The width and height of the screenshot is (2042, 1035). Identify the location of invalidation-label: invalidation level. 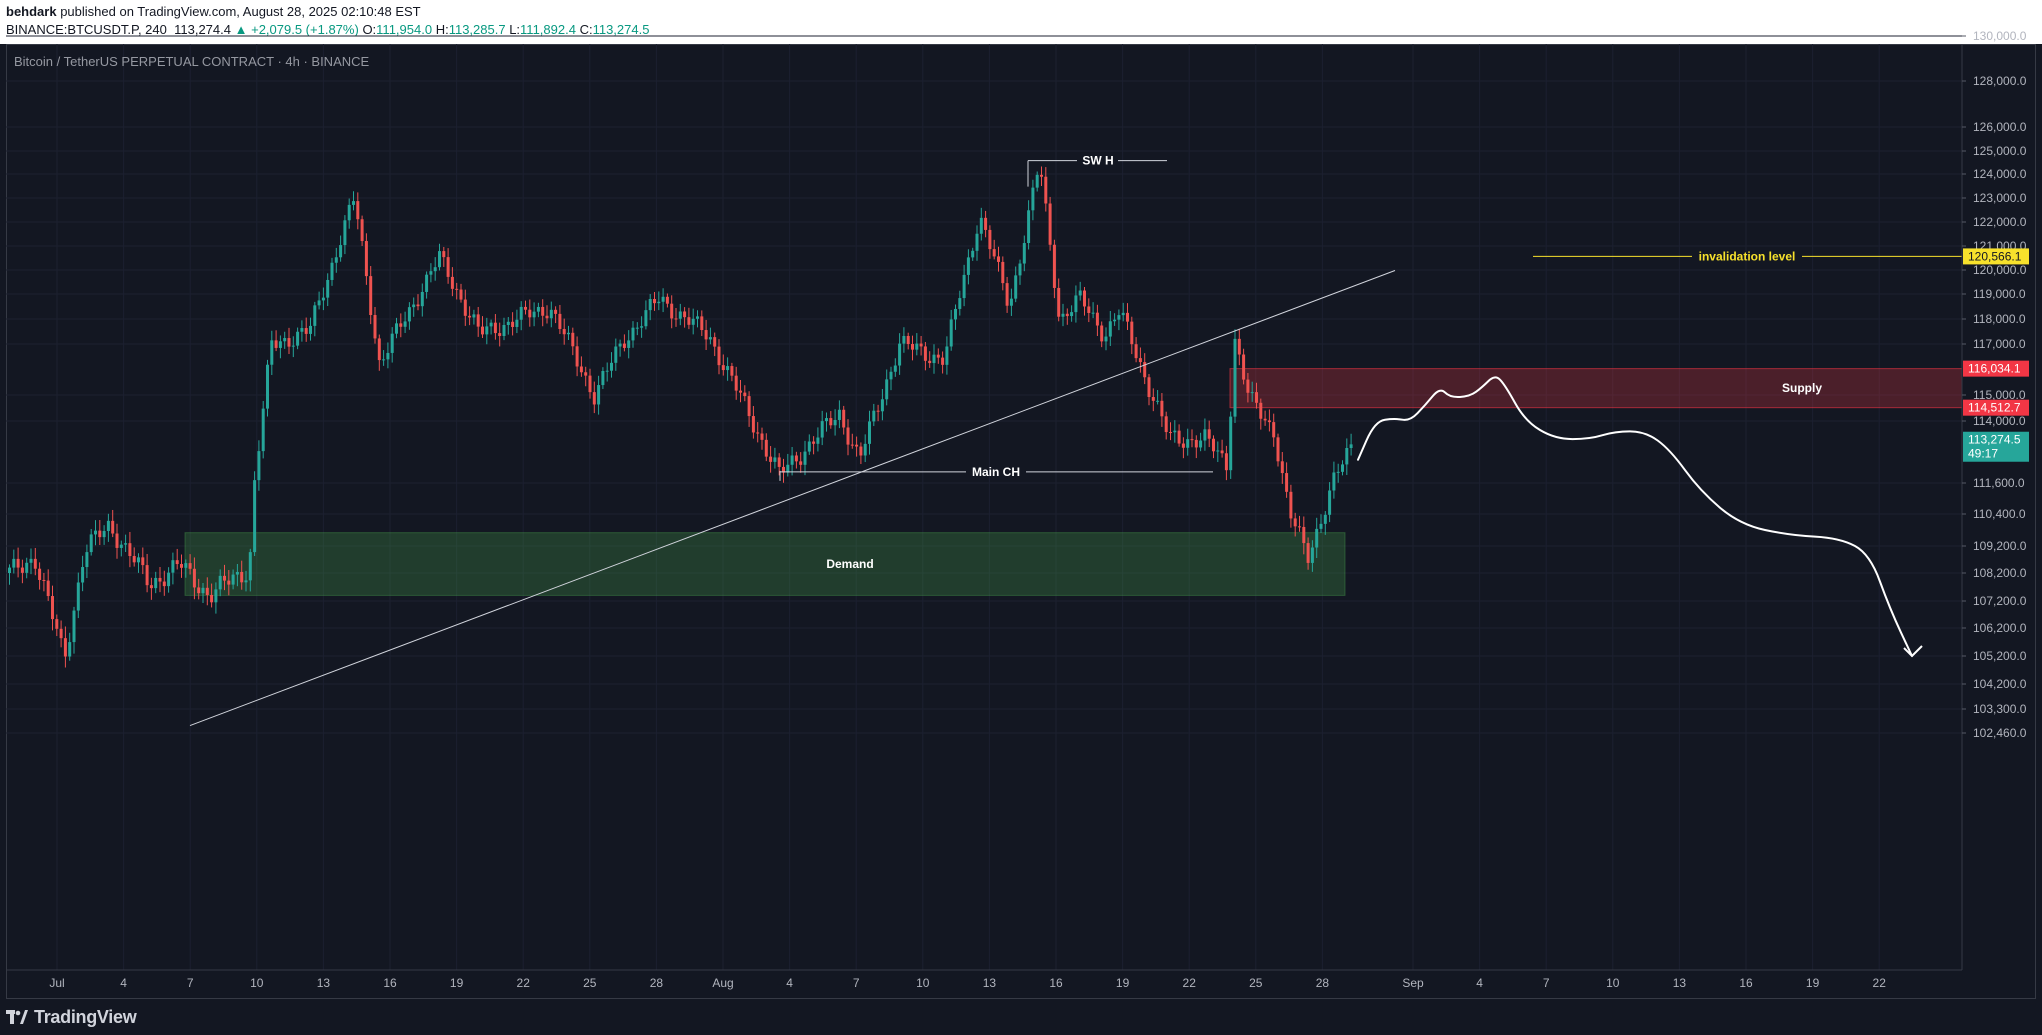
(1747, 256).